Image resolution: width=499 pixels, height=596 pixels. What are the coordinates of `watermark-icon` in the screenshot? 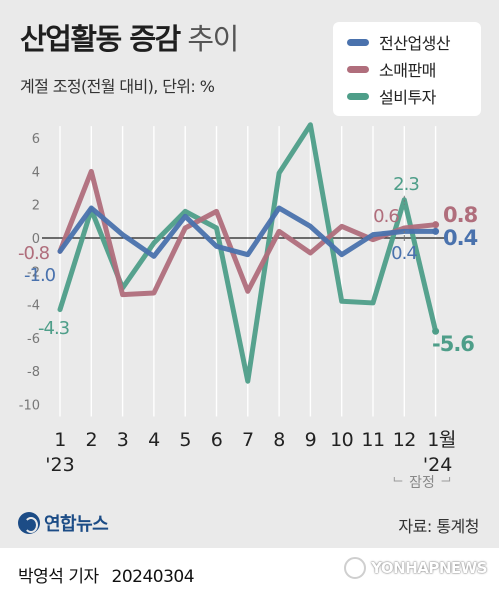 It's located at (355, 568).